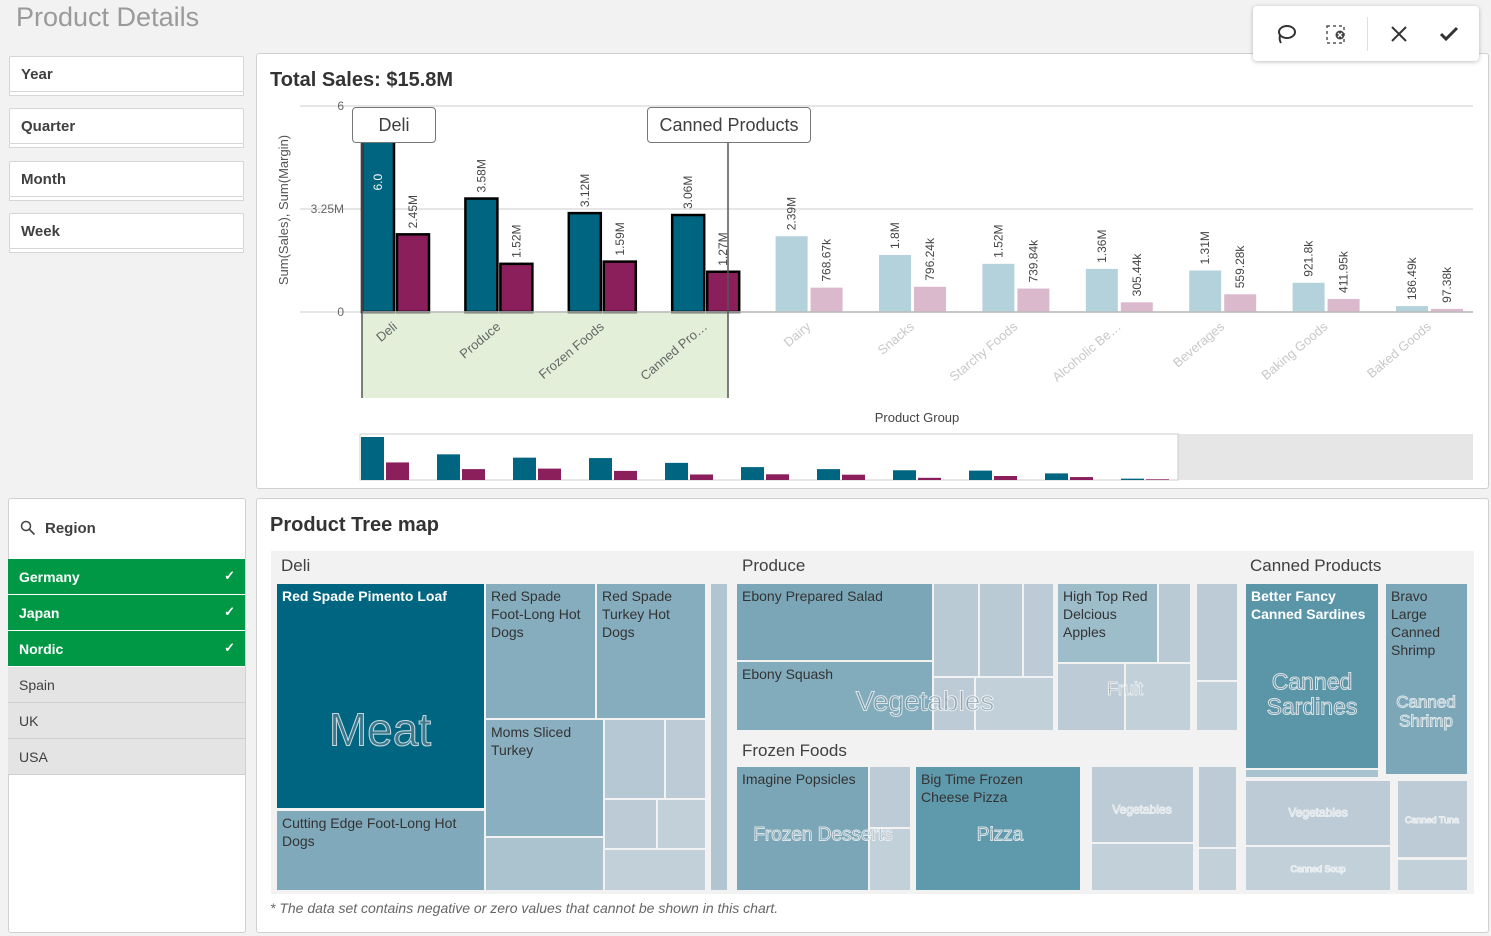 This screenshot has height=936, width=1491. Describe the element at coordinates (792, 213) in the screenshot. I see `data-label: 2.39M` at that location.